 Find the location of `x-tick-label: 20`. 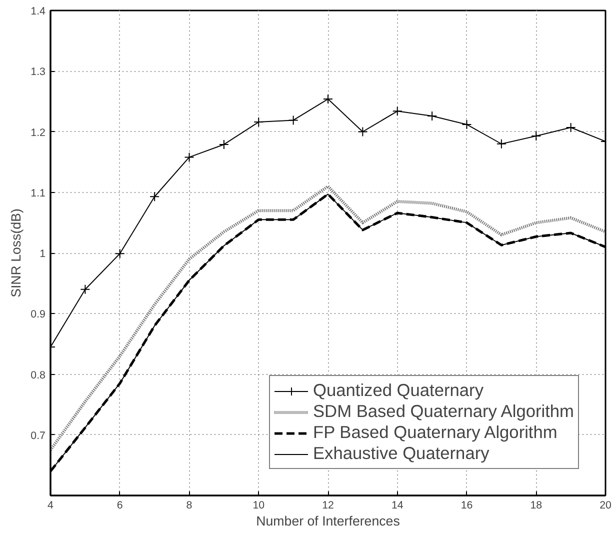

x-tick-label: 20 is located at coordinates (606, 506).